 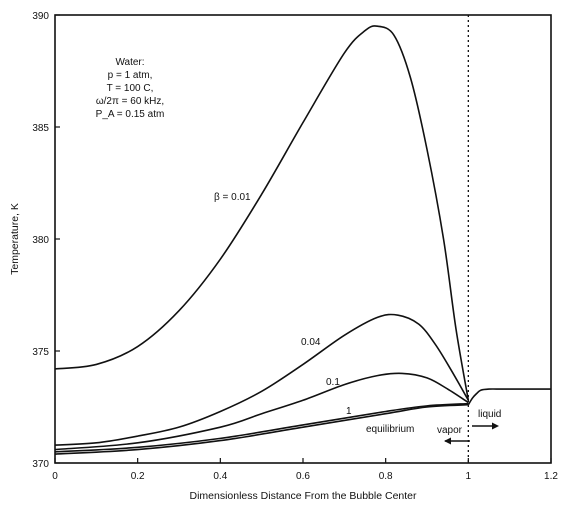 I want to click on x-tick-label: 0.8, so click(x=386, y=476).